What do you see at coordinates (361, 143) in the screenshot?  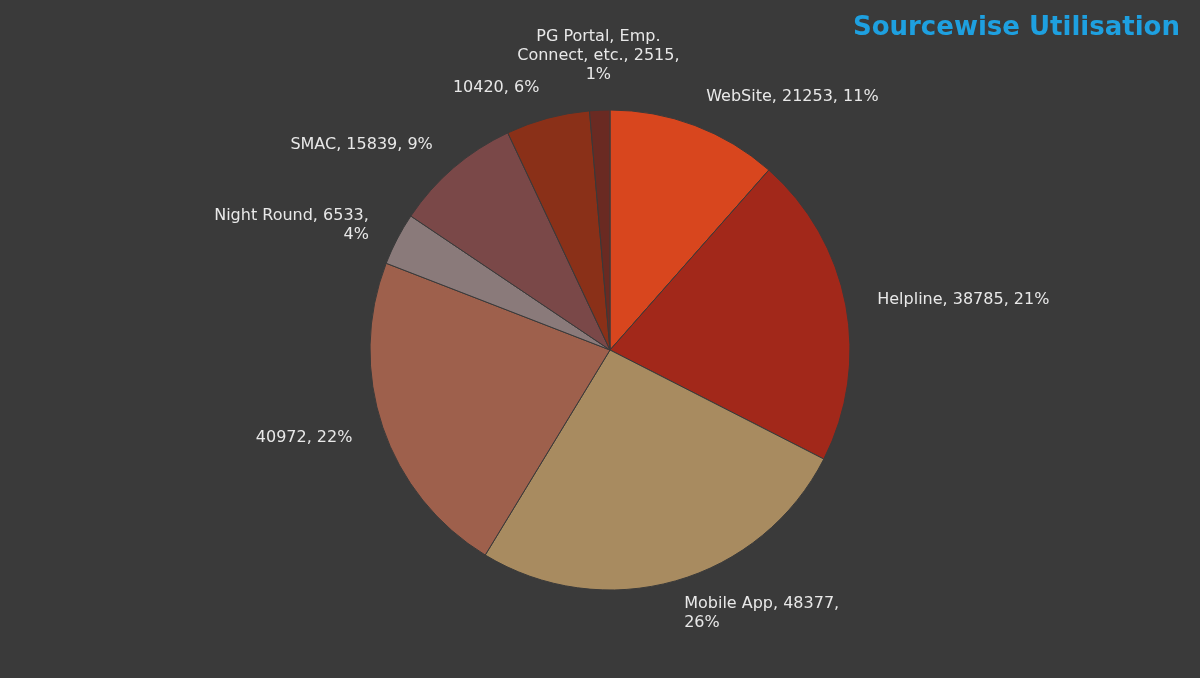 I see `slice-label: SMAC, 15839, 9%` at bounding box center [361, 143].